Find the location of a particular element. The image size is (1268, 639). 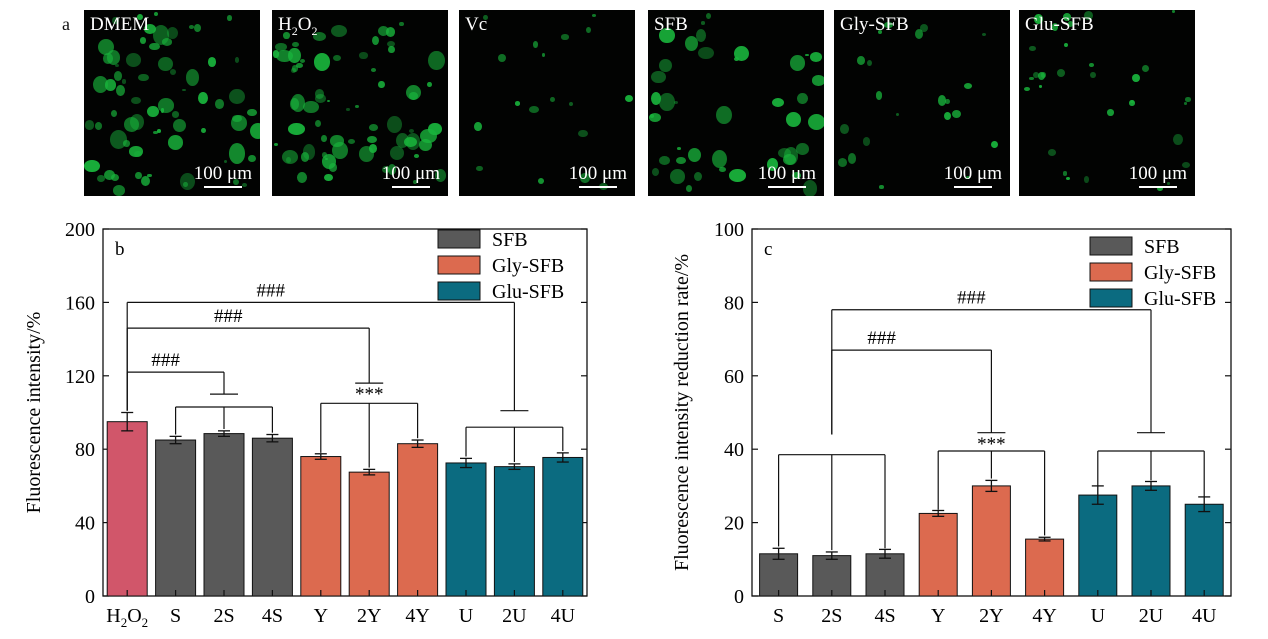

x-tick-label: S is located at coordinates (175, 616).